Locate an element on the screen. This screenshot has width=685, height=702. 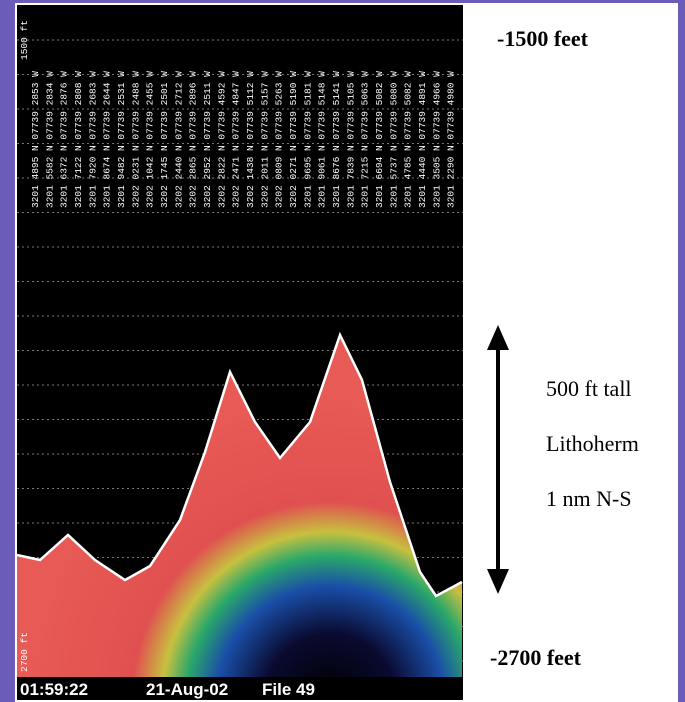
column-label: 3201 6372 N 07739 2876 W is located at coordinates (64, 139).